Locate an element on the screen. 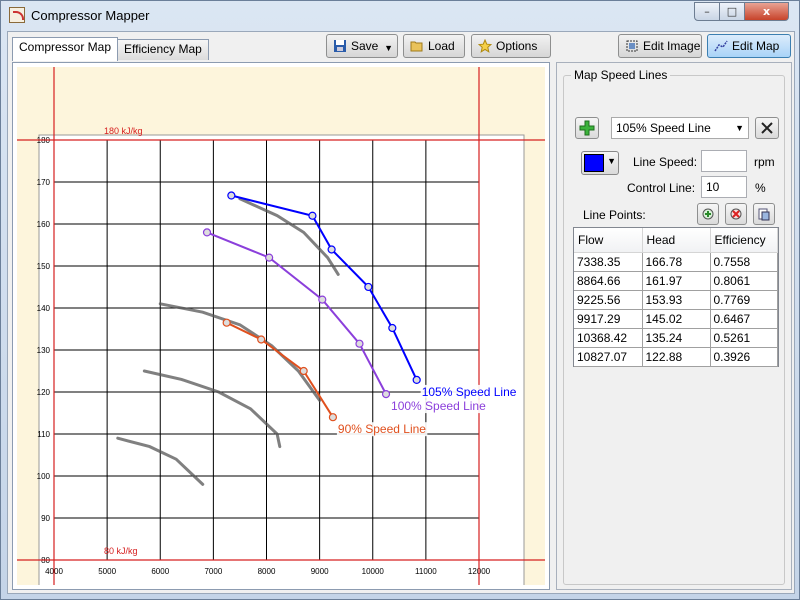 The width and height of the screenshot is (800, 600). options-button: Options is located at coordinates (511, 46).